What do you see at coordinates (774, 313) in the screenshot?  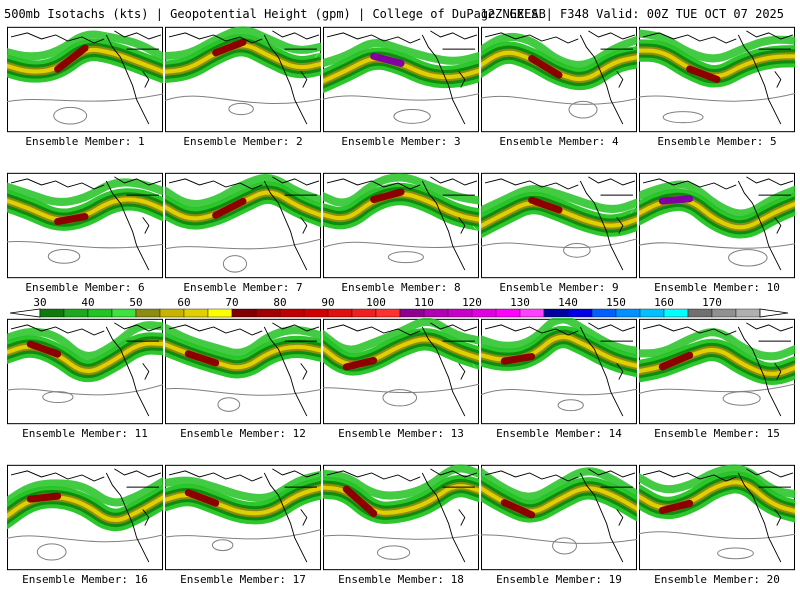 I see `colorbar-right-arrow` at bounding box center [774, 313].